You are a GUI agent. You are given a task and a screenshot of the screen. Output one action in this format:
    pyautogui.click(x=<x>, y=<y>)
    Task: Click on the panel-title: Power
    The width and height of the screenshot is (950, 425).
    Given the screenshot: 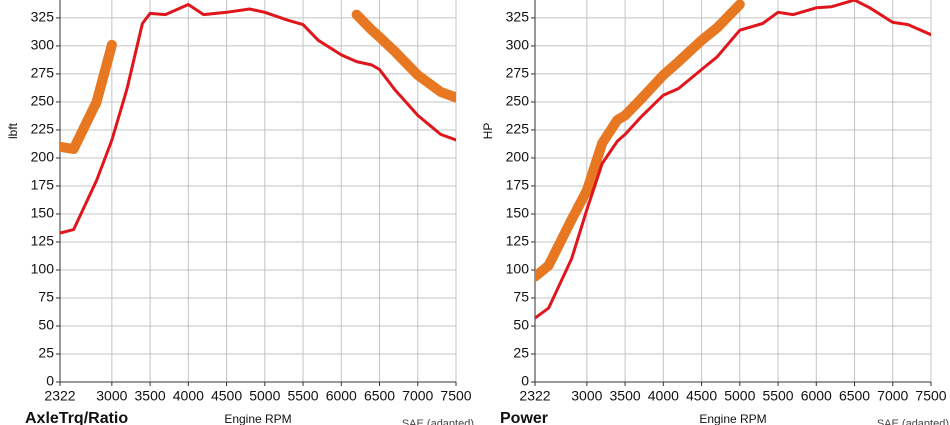 What is the action you would take?
    pyautogui.click(x=524, y=417)
    